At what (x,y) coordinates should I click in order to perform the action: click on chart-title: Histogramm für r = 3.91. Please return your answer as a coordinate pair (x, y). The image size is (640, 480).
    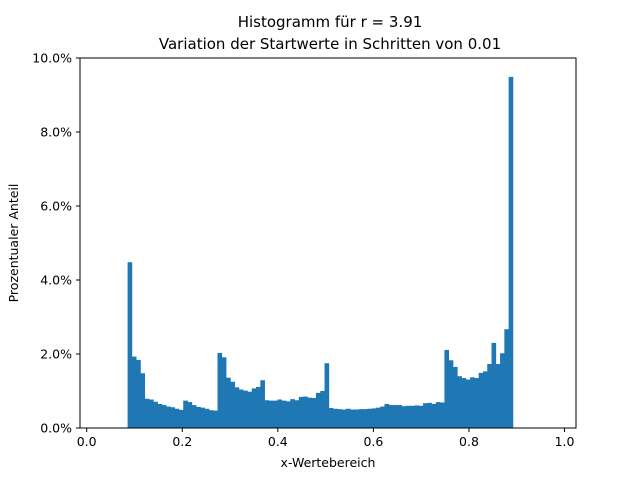
    Looking at the image, I should click on (330, 22).